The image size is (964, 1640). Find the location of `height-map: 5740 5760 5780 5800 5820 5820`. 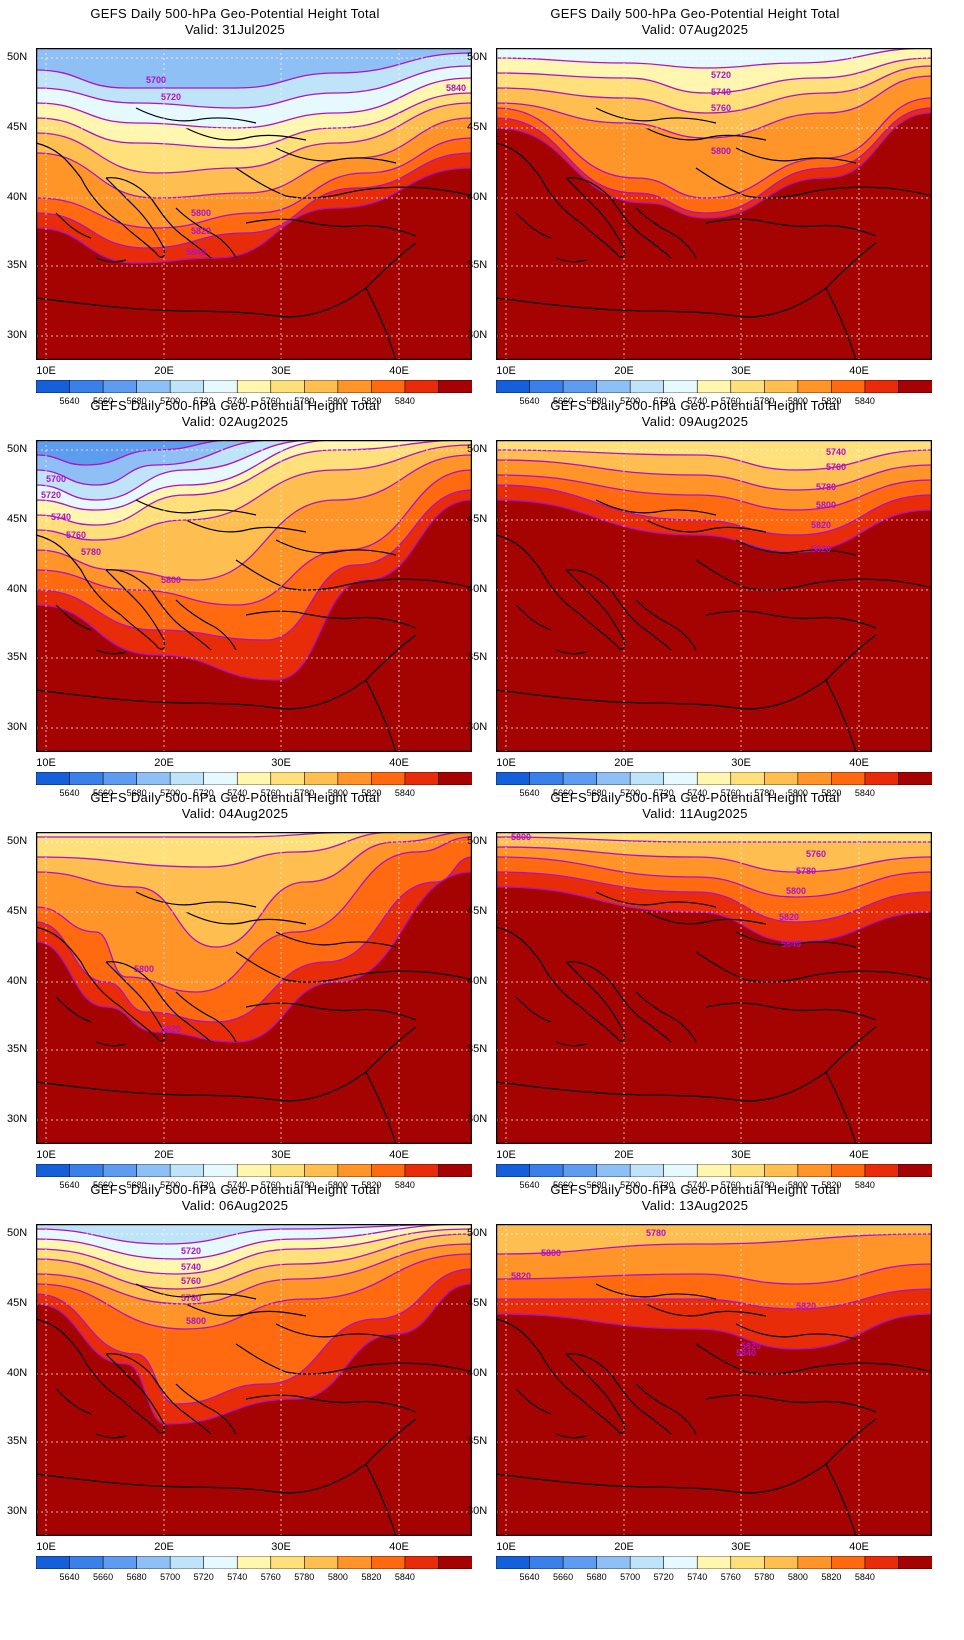

height-map: 5740 5760 5780 5800 5820 5820 is located at coordinates (714, 596).